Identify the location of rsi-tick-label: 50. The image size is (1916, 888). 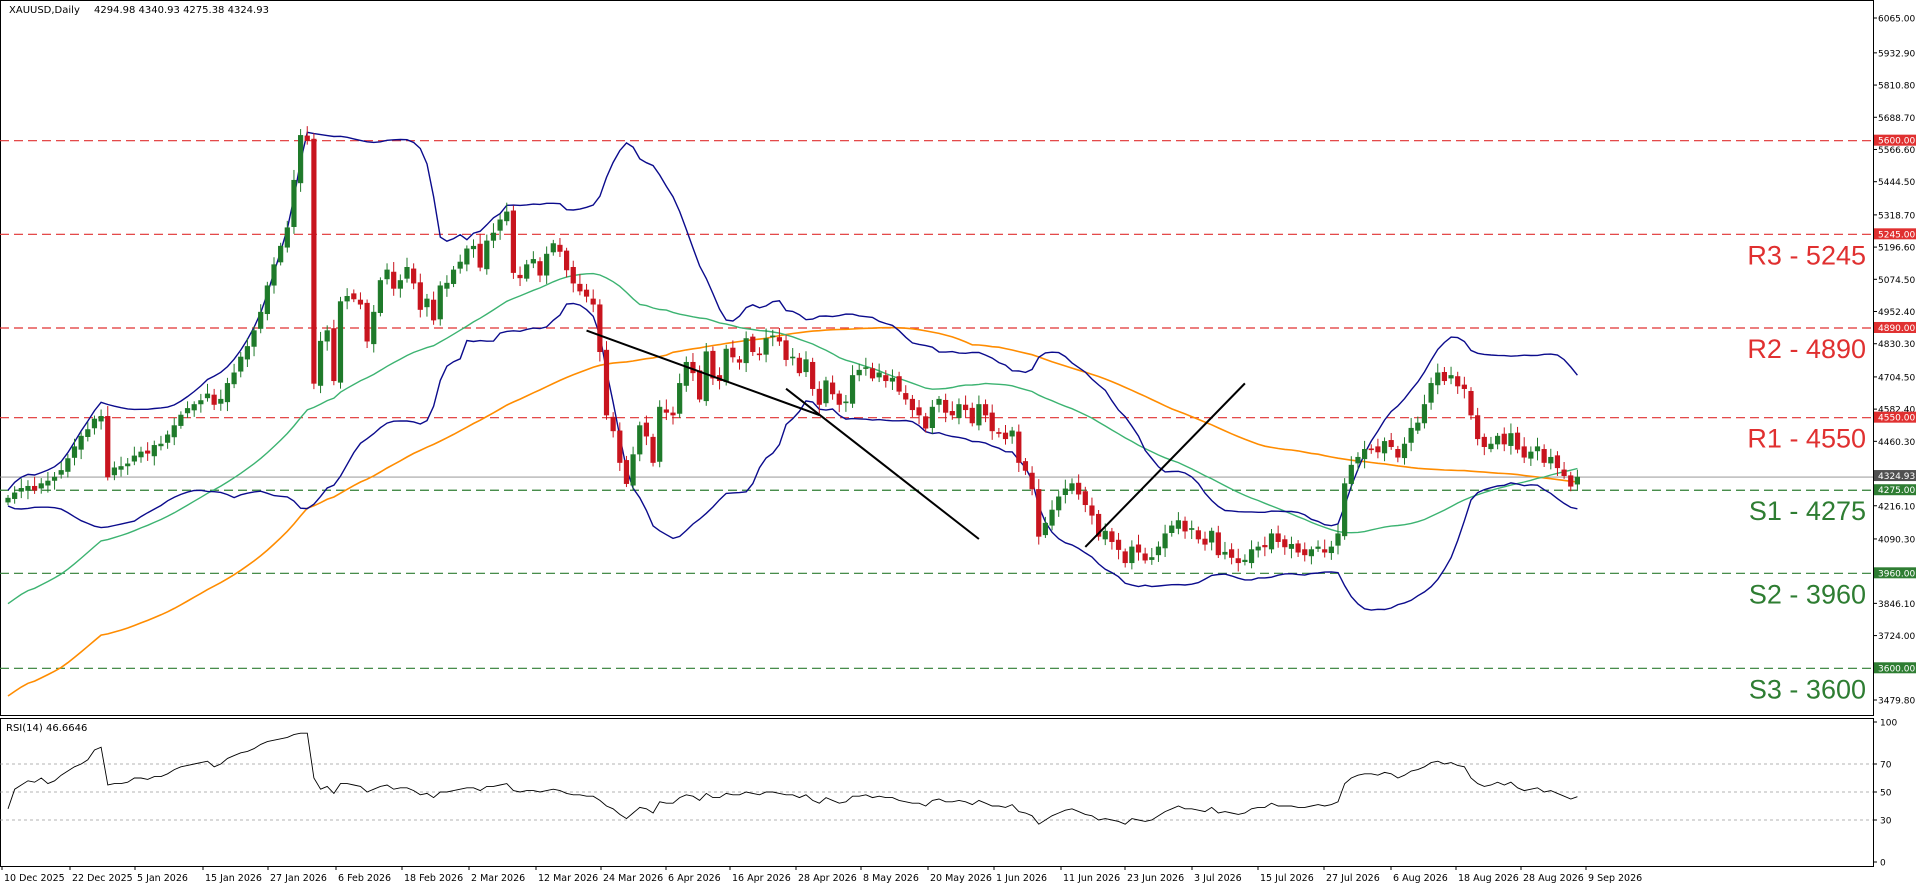
(1886, 794).